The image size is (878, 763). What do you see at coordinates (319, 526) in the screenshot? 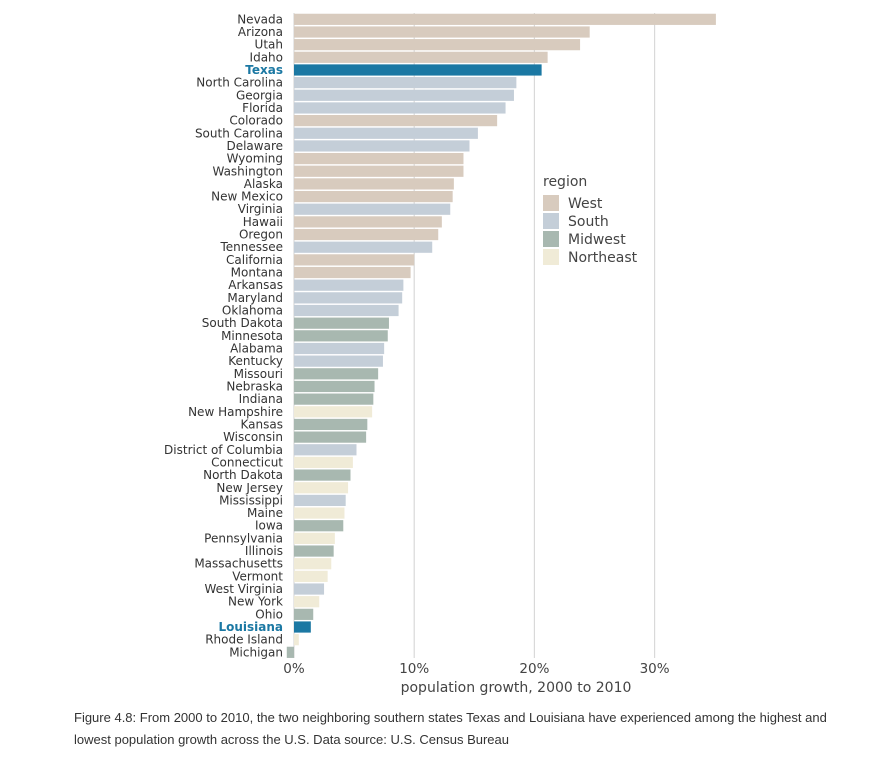
I see `bar-iowa` at bounding box center [319, 526].